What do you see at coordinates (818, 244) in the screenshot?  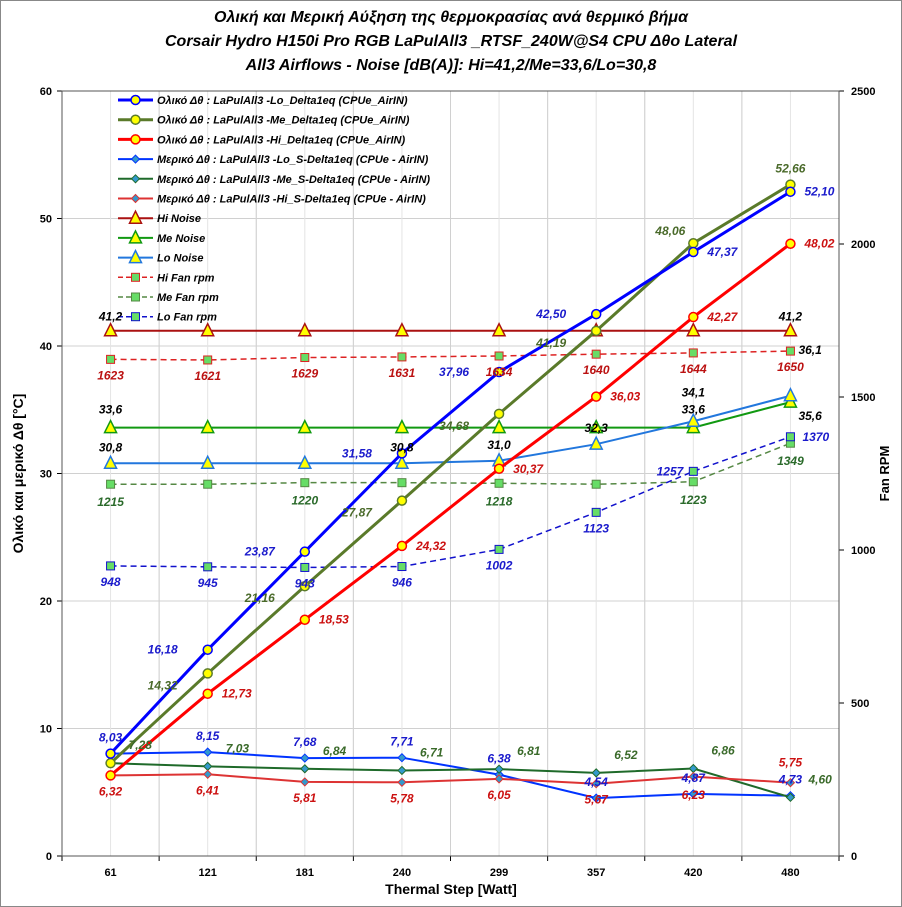 I see `data-label: 48,02` at bounding box center [818, 244].